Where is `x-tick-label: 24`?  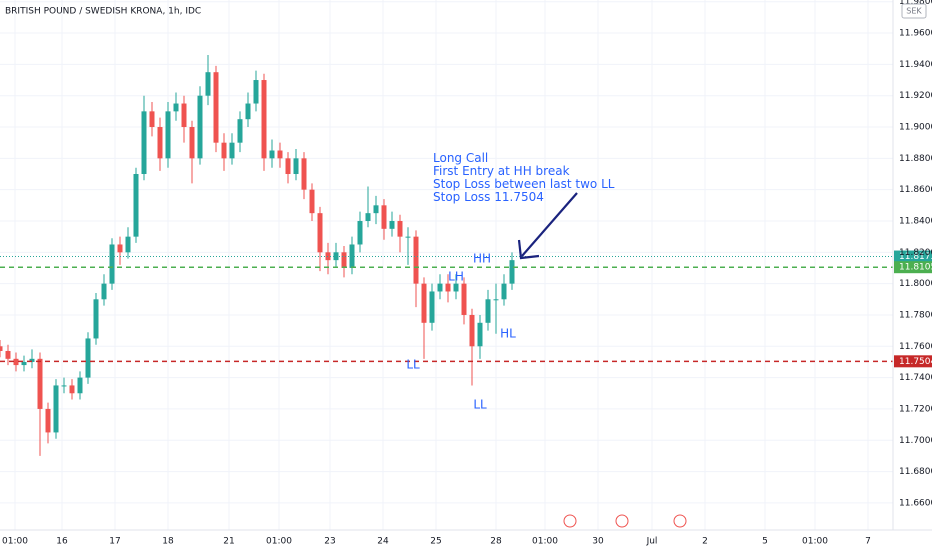
x-tick-label: 24 is located at coordinates (383, 542).